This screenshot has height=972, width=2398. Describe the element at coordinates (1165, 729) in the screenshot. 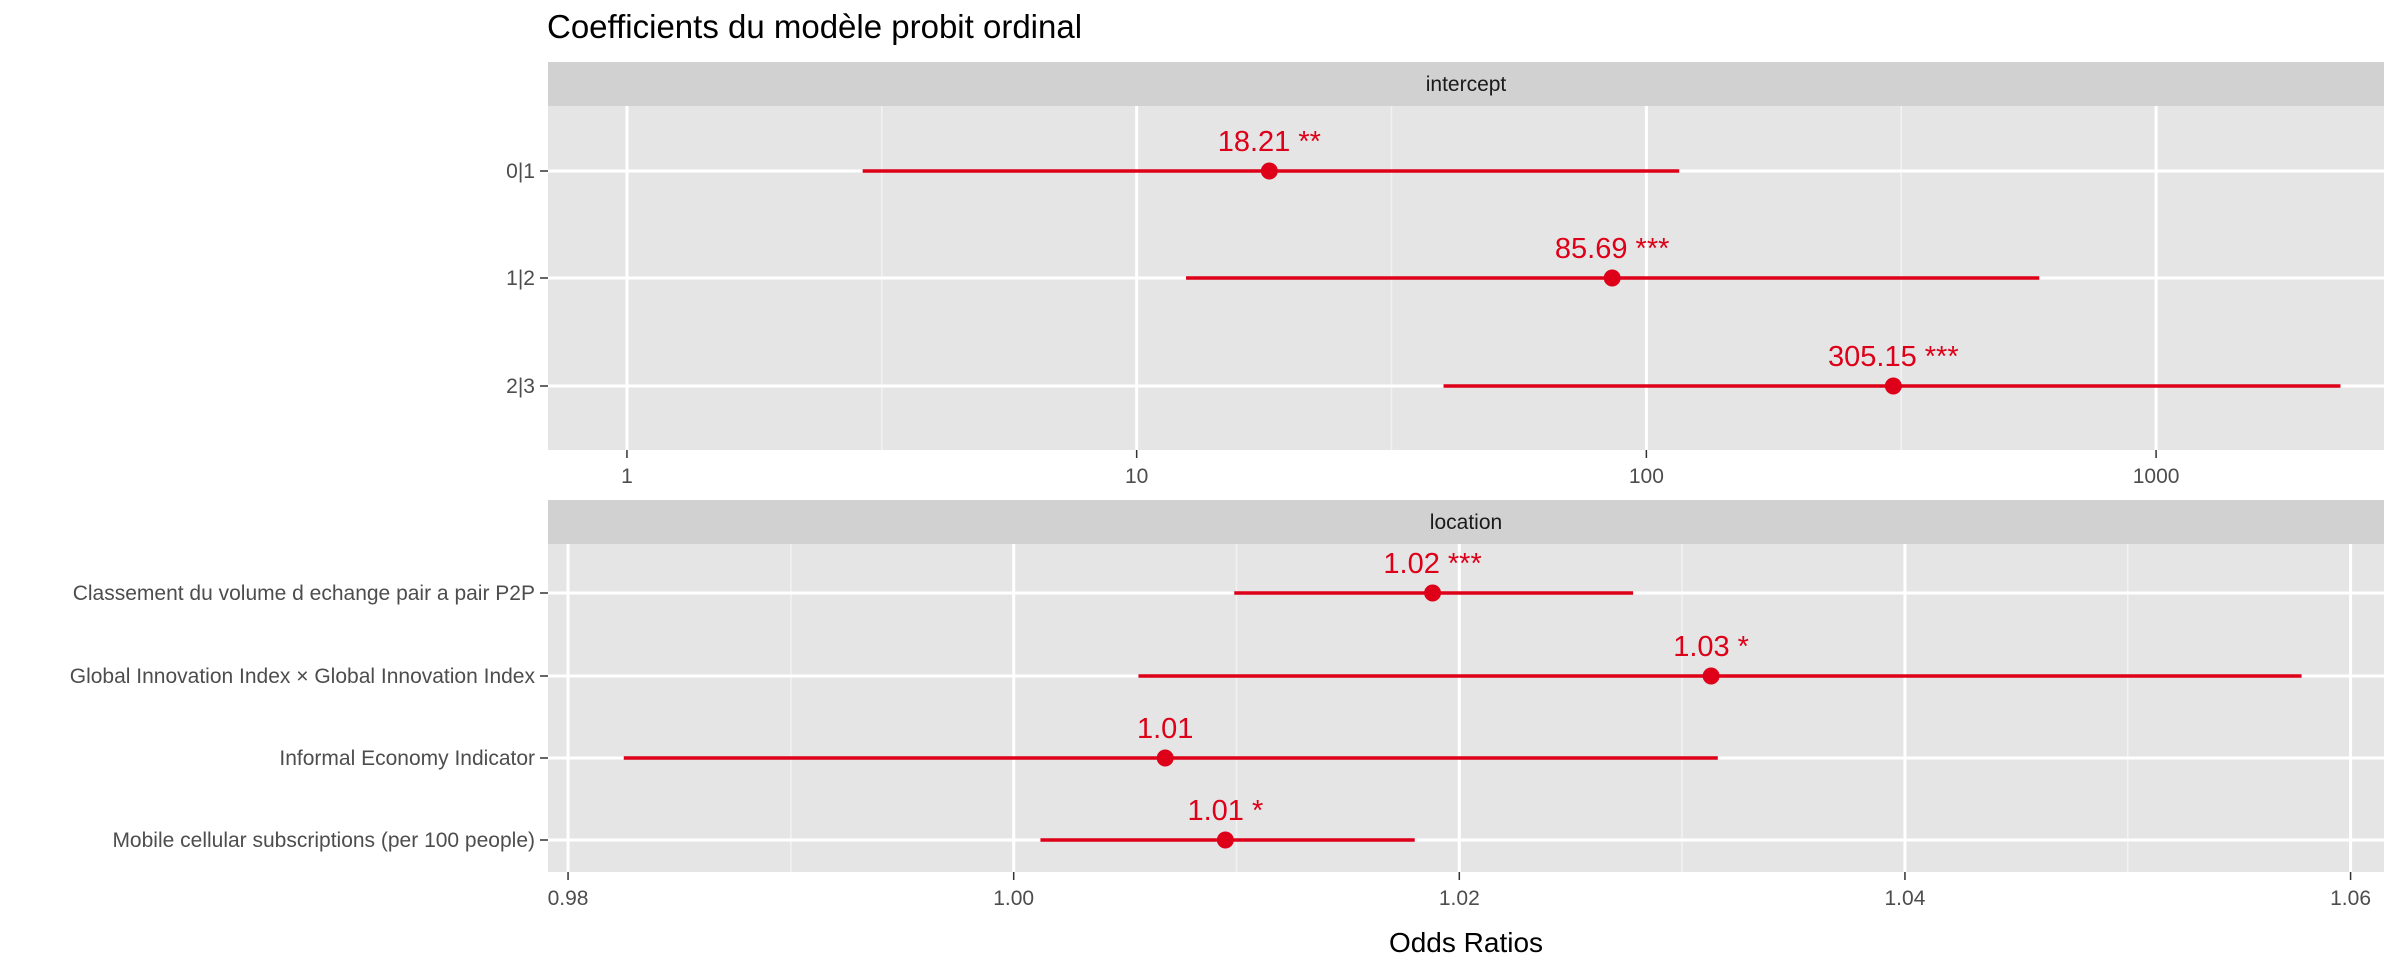

I see `data-label: 1.01` at that location.